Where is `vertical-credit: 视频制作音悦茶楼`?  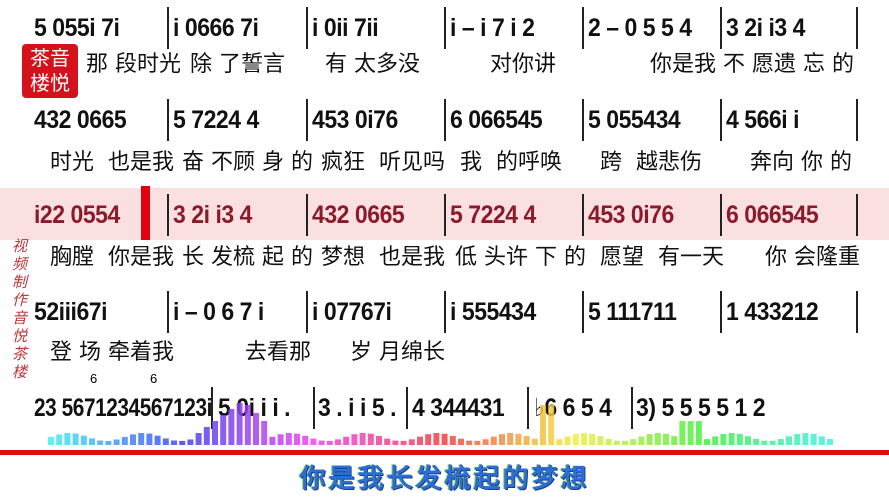 vertical-credit: 视频制作音悦茶楼 is located at coordinates (20, 309).